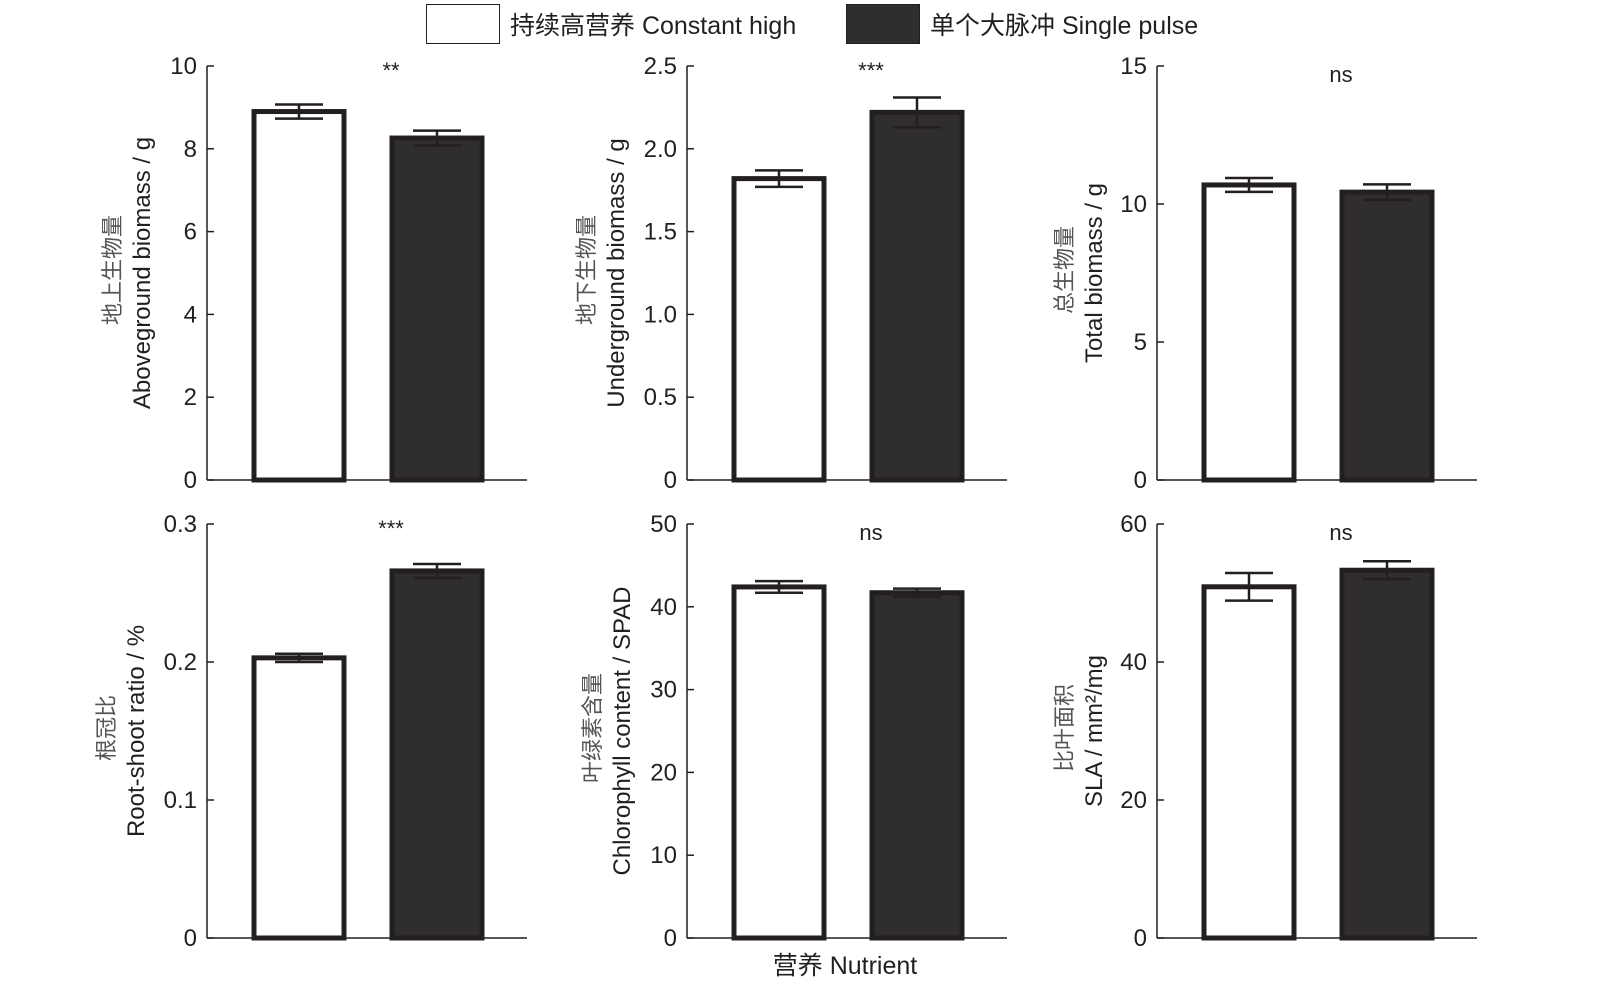  What do you see at coordinates (190, 397) in the screenshot?
I see `y-tick-label: 2` at bounding box center [190, 397].